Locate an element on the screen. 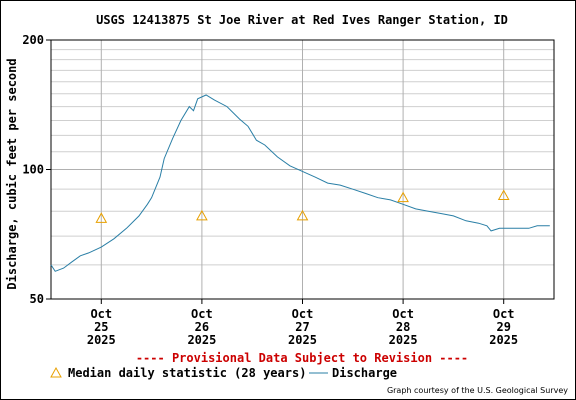  y-axis-label: Discharge, cubic feet per second is located at coordinates (12, 173).